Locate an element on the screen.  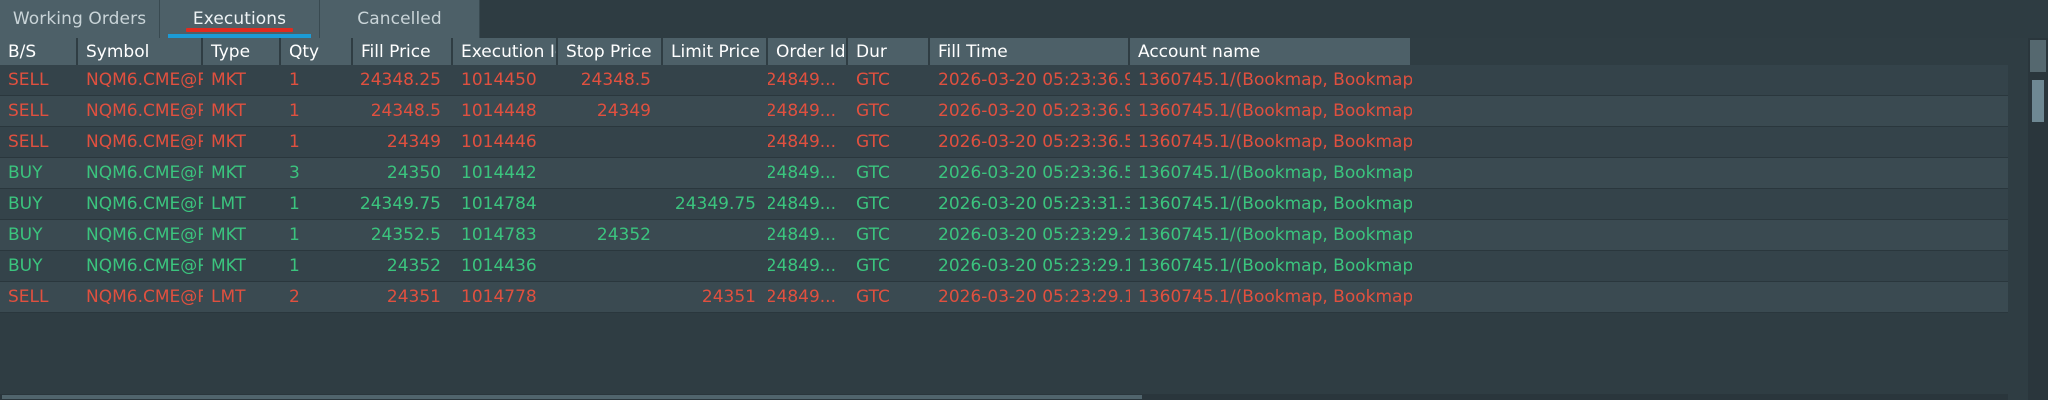
cell-exec_id: 1014783 is located at coordinates (499, 235).